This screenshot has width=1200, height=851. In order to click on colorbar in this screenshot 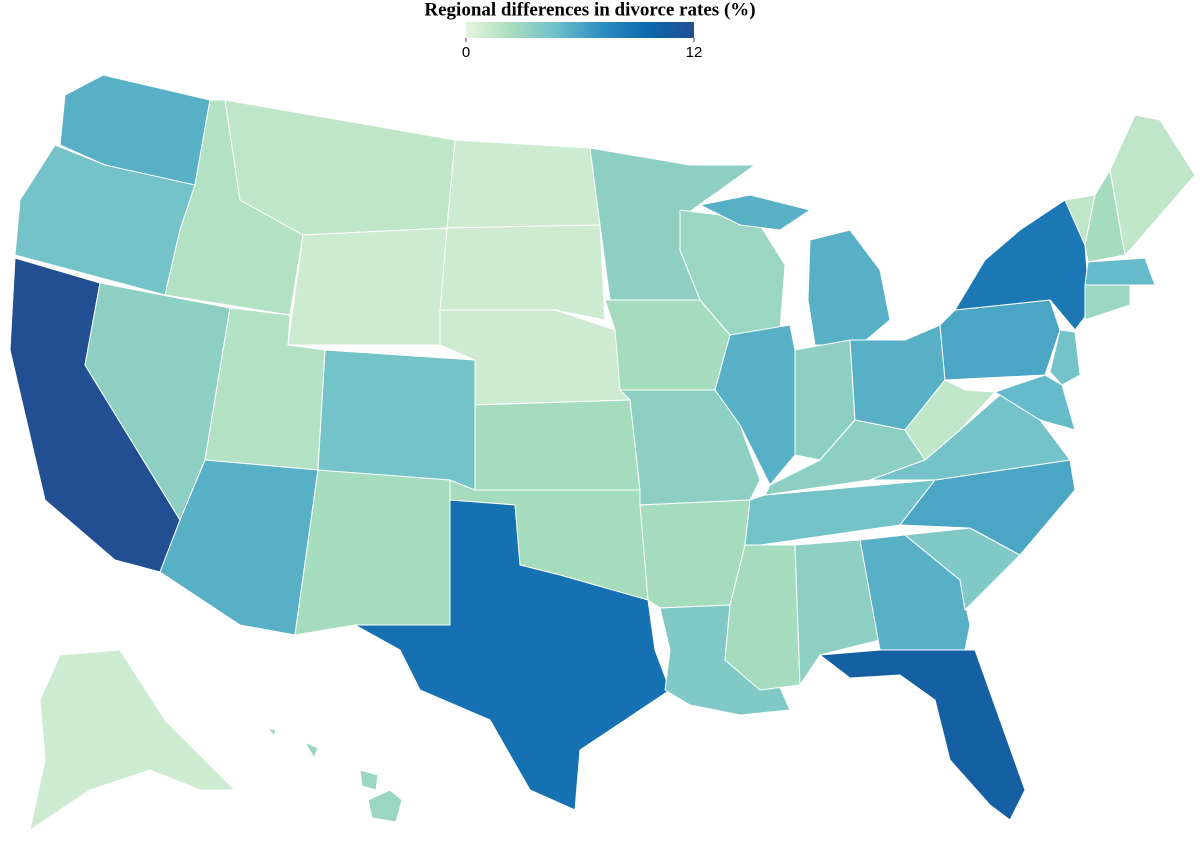, I will do `click(580, 30)`.